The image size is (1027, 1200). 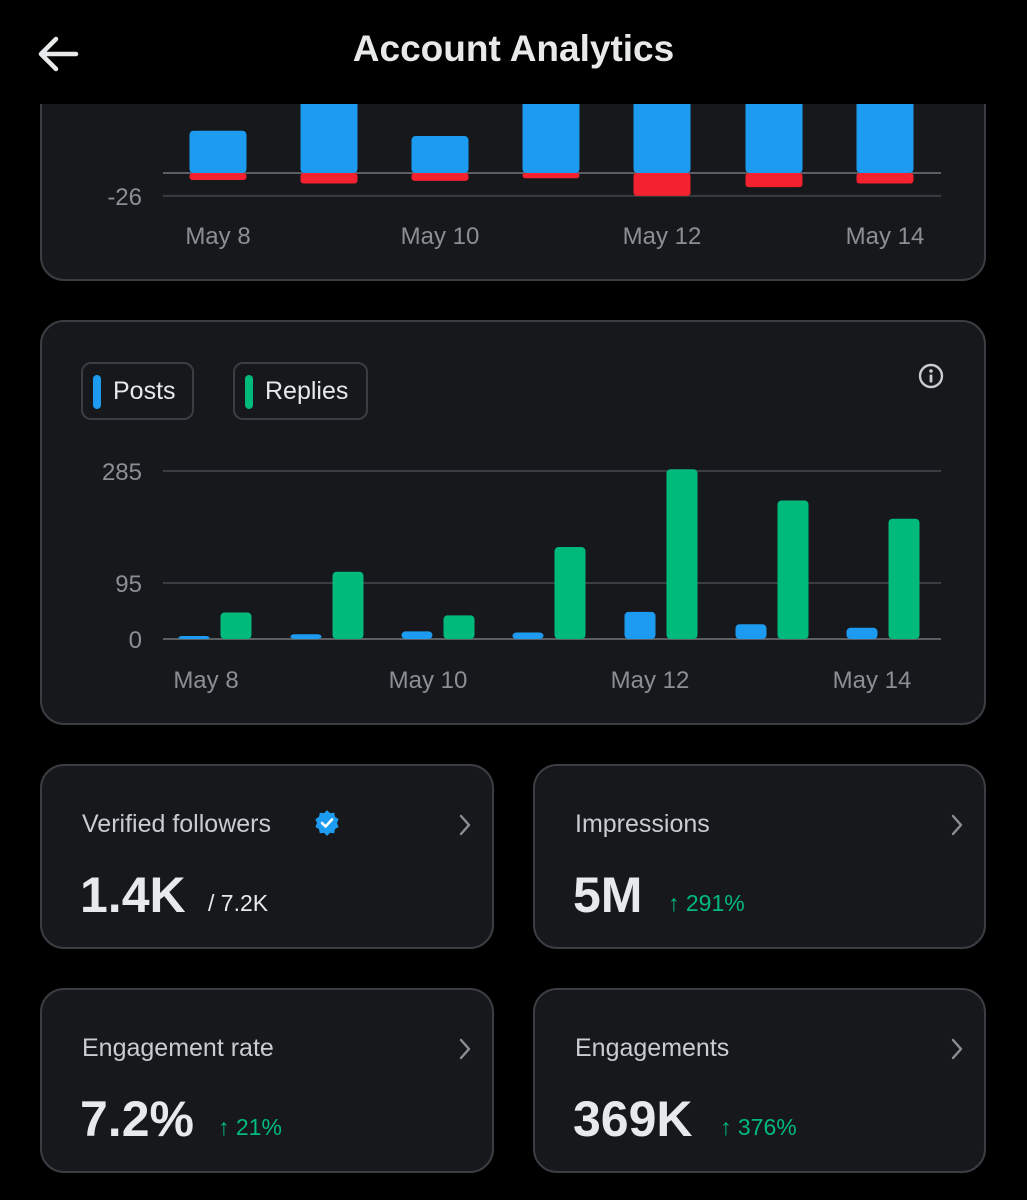 I want to click on info-icon, so click(x=931, y=376).